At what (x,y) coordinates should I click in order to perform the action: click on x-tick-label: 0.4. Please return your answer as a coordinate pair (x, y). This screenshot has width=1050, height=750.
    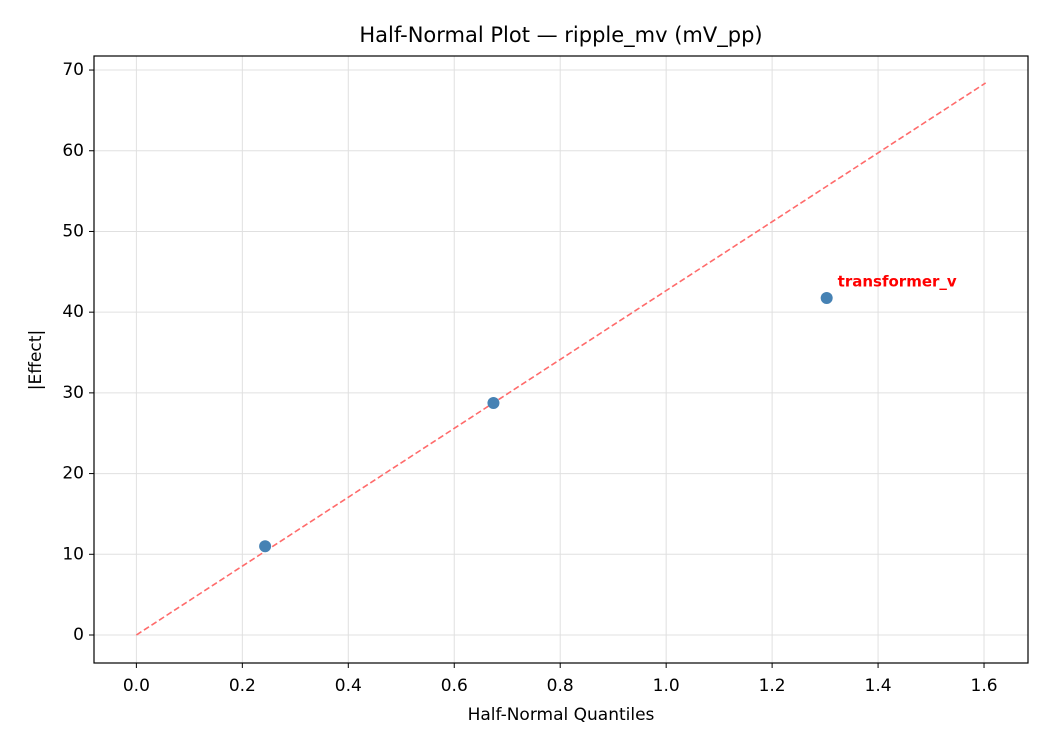
    Looking at the image, I should click on (348, 686).